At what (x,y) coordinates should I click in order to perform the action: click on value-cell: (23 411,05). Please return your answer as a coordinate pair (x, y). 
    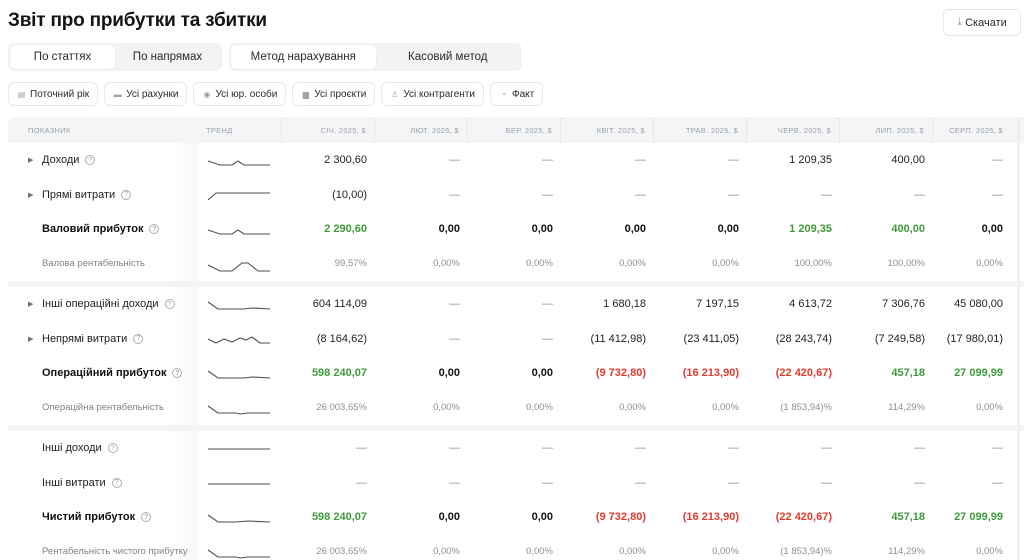
    Looking at the image, I should click on (711, 338).